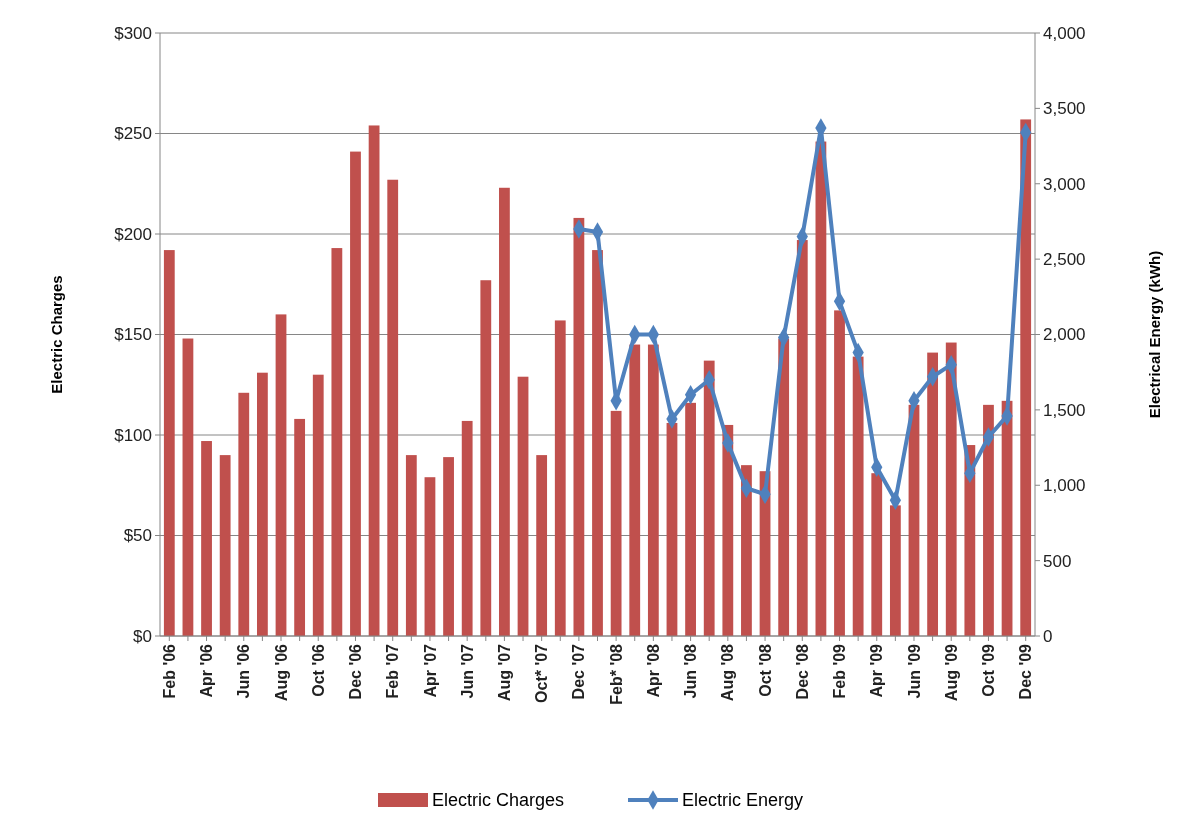  I want to click on y2-axis-title: Electrical Energy (kWh), so click(1154, 334).